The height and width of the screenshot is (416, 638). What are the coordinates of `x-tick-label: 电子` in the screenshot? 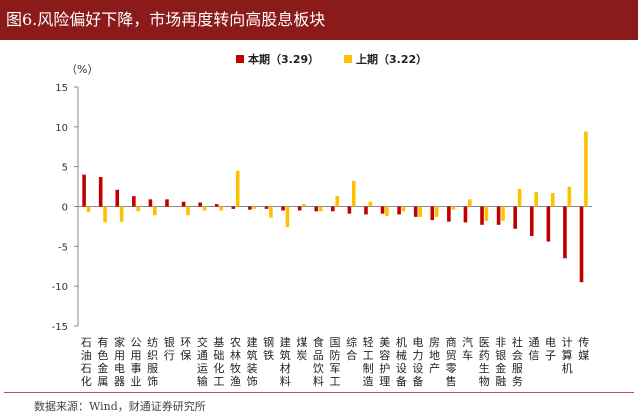 It's located at (550, 349).